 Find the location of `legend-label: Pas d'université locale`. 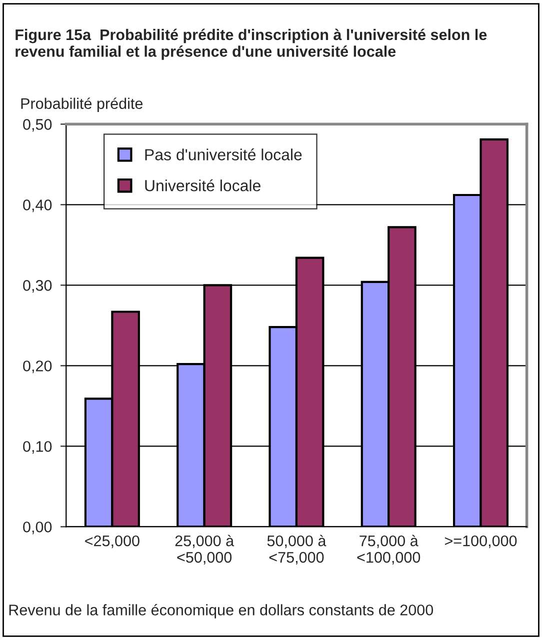

legend-label: Pas d'université locale is located at coordinates (223, 154).